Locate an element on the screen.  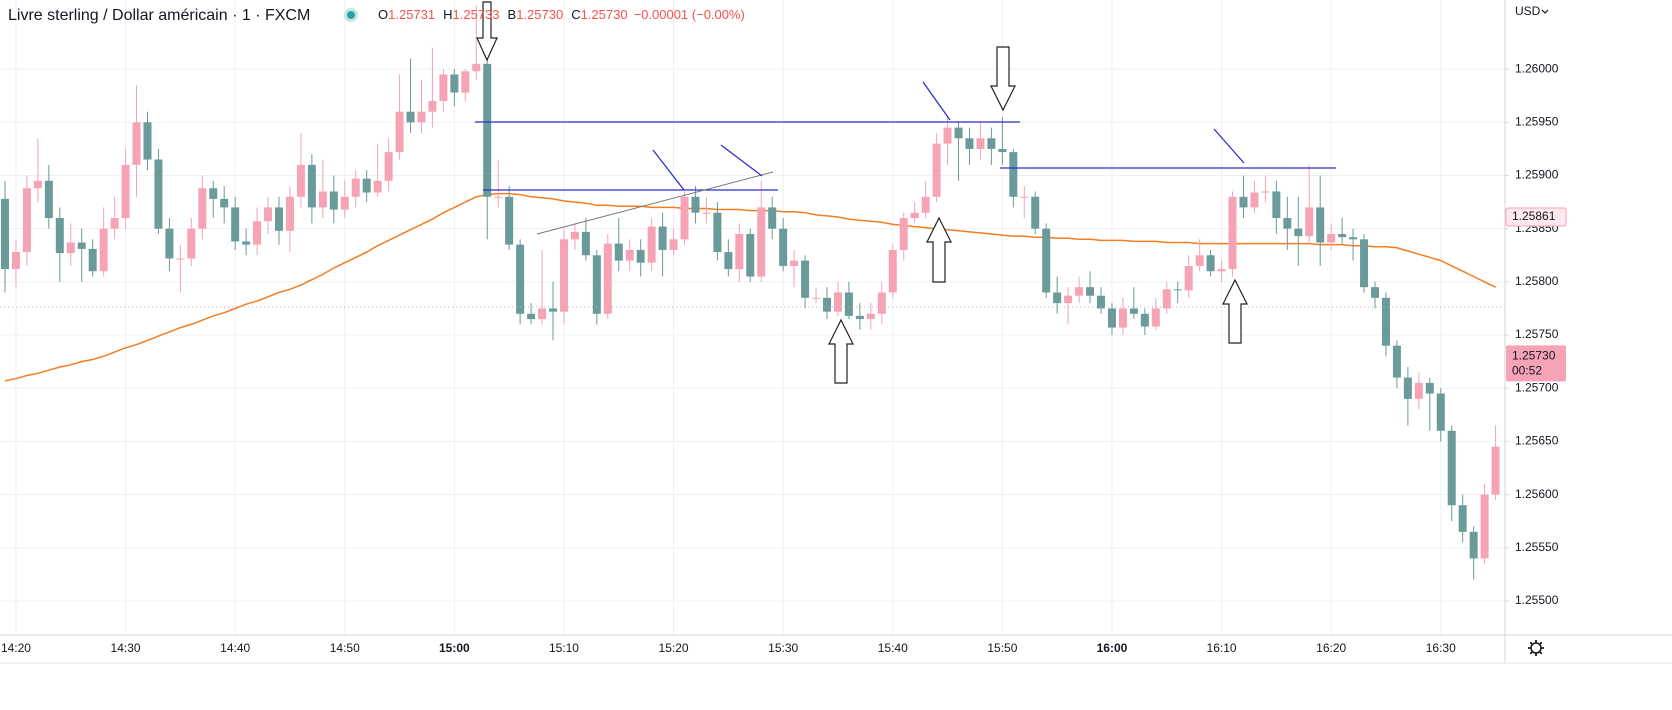
down-arrow is located at coordinates (487, 31).